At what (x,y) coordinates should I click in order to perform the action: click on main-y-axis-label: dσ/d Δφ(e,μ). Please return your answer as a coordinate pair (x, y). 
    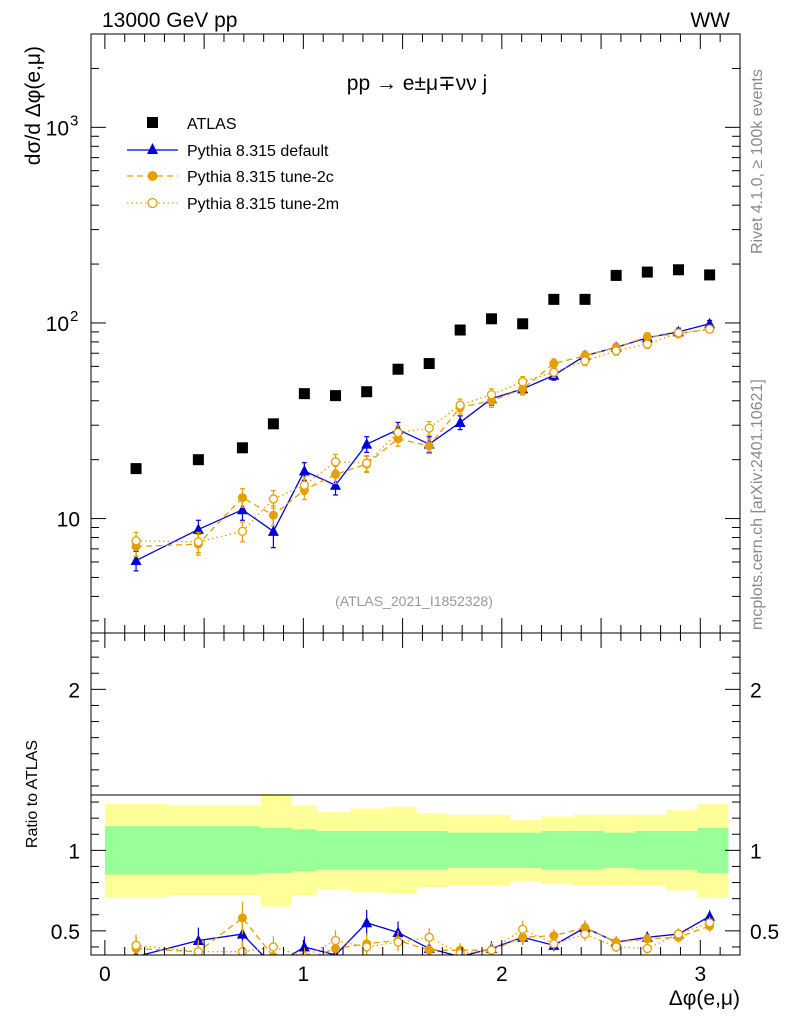
    Looking at the image, I should click on (33, 105).